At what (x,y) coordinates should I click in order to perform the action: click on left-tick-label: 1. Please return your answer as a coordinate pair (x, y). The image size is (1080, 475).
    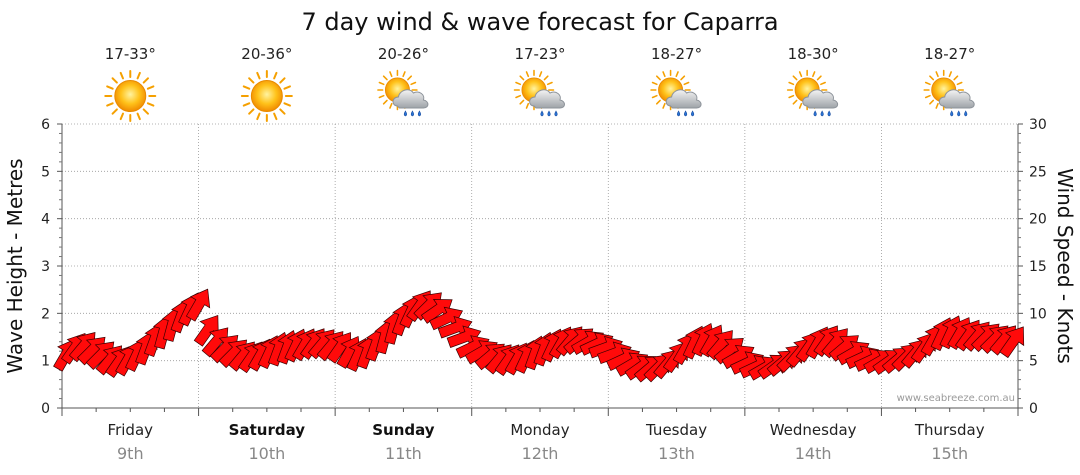
    Looking at the image, I should click on (45, 362).